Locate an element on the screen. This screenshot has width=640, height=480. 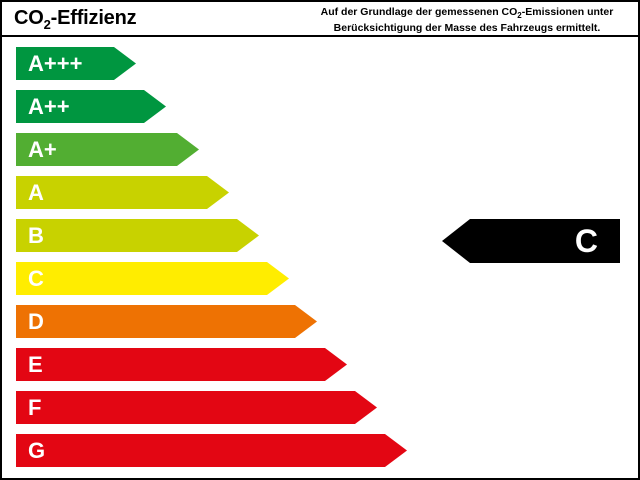
result-arrow-polygon is located at coordinates (531, 241).